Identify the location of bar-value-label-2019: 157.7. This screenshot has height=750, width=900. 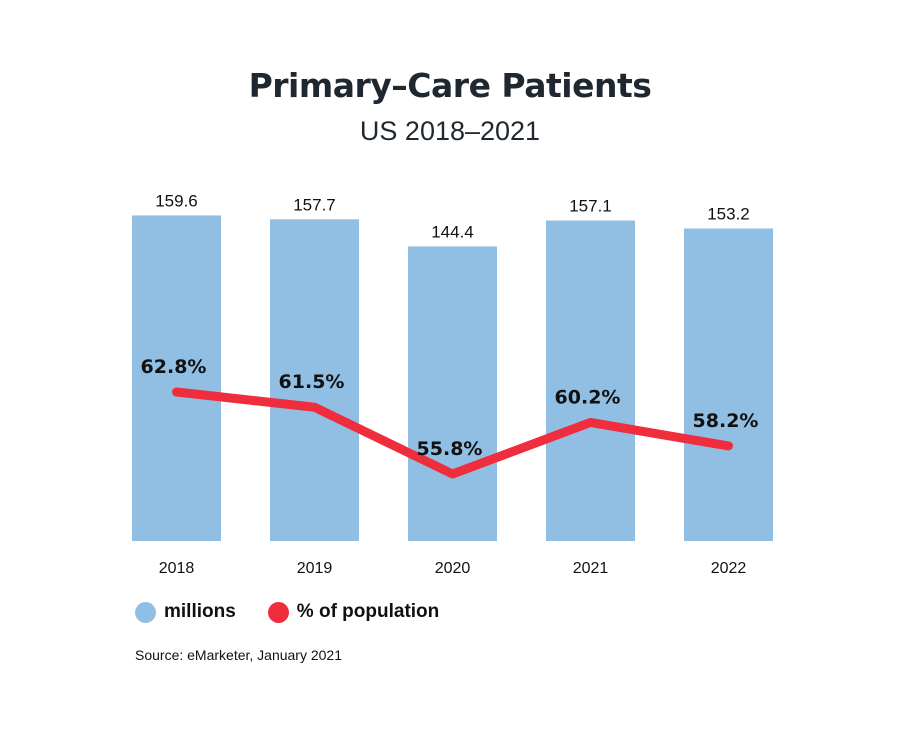
(314, 204).